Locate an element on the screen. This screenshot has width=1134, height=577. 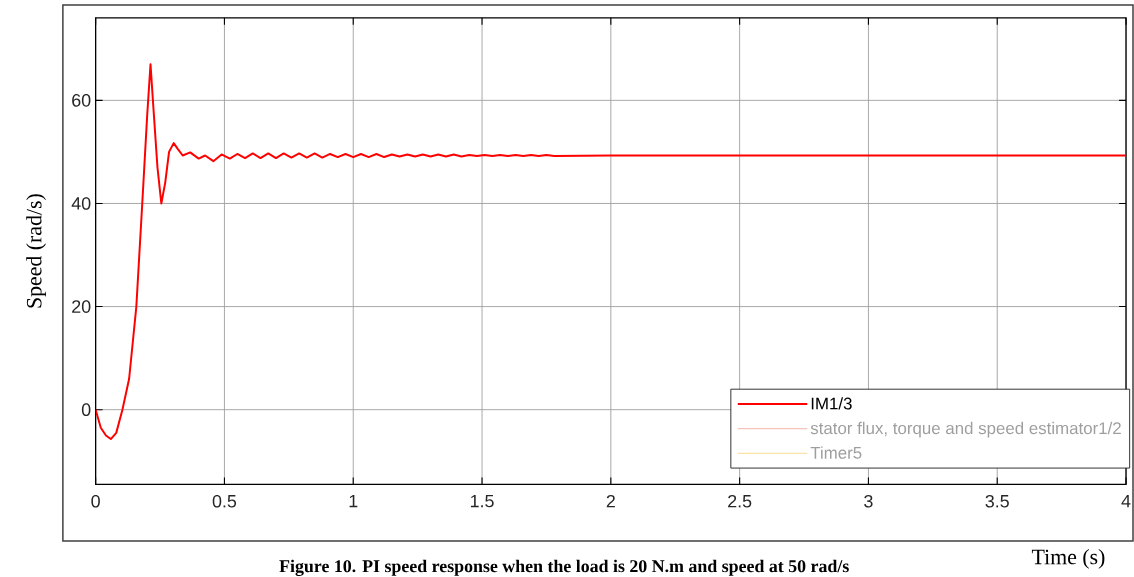
y-tick-label: 60 is located at coordinates (81, 100).